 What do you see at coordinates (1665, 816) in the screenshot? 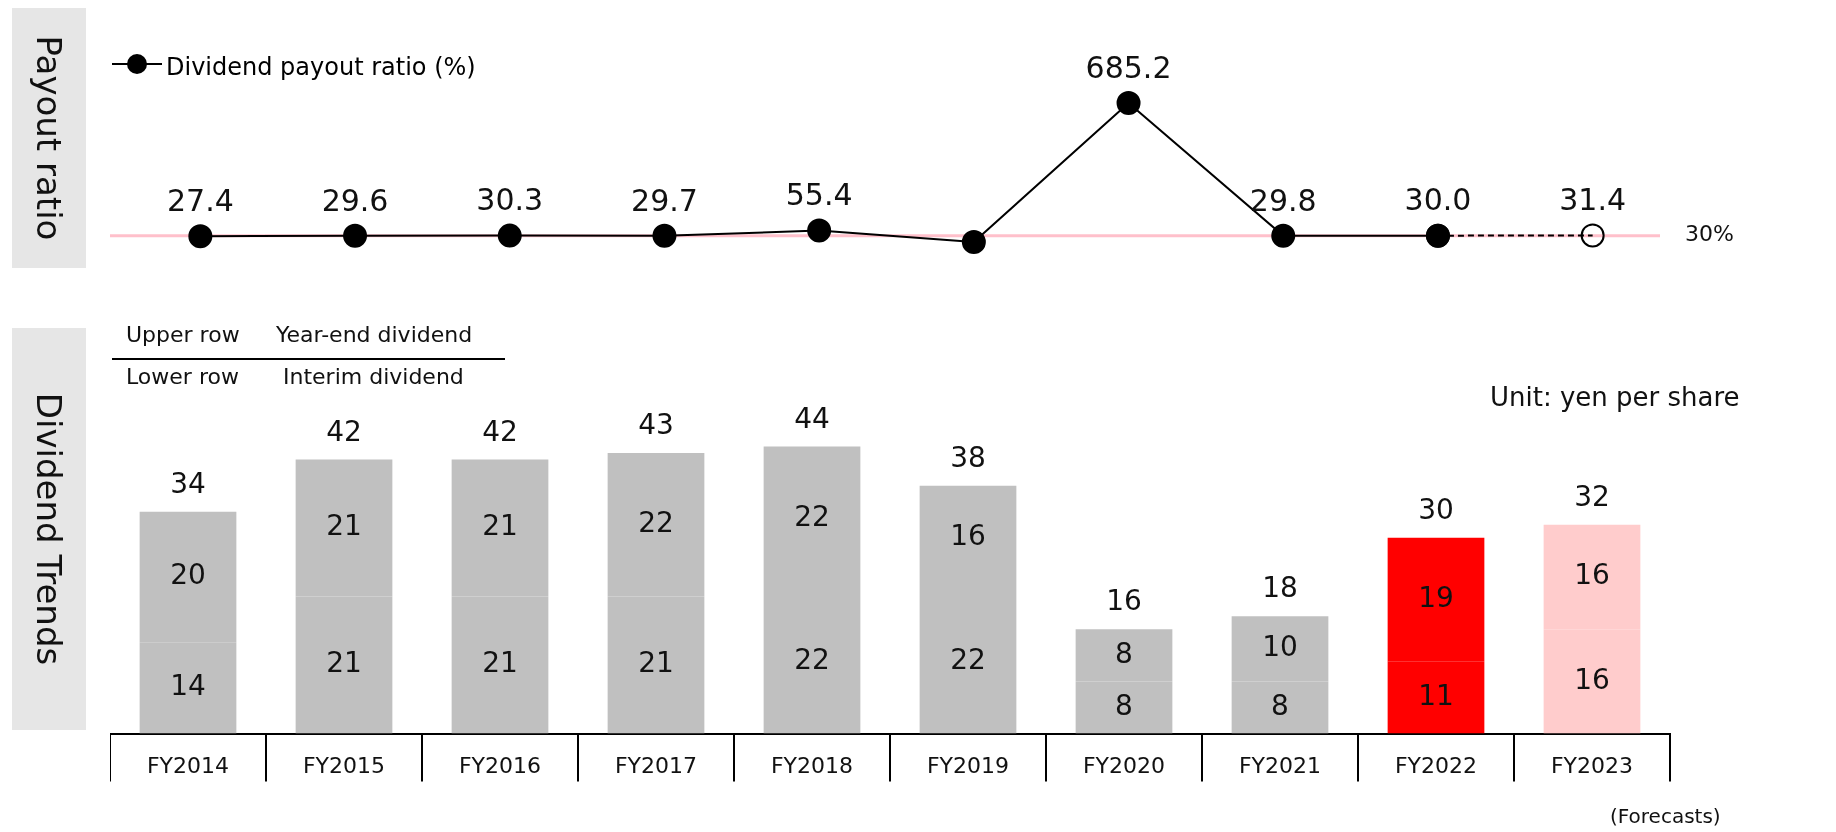
I see `text: (Forecasts)` at bounding box center [1665, 816].